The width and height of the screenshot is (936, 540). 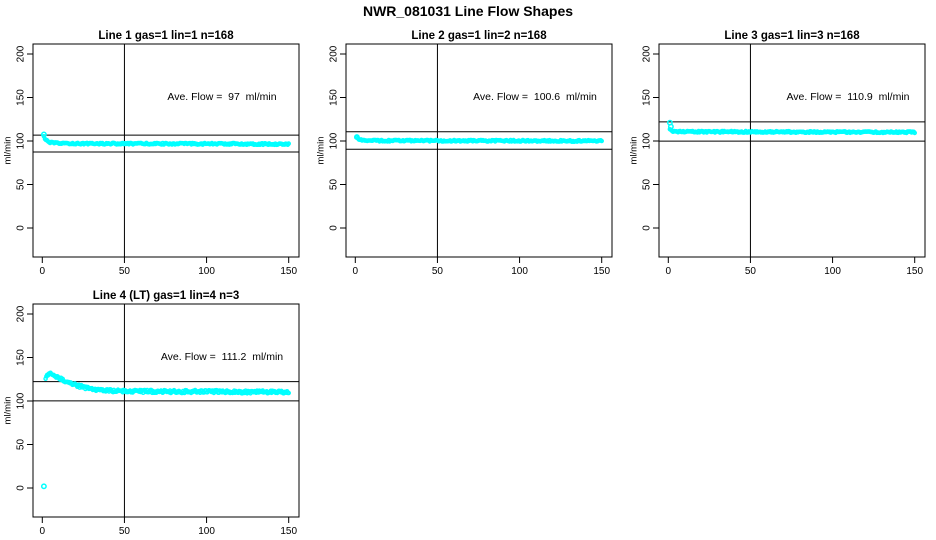 I want to click on subplot-title: Line 2 gas=1 lin=2 n=168, so click(x=479, y=36).